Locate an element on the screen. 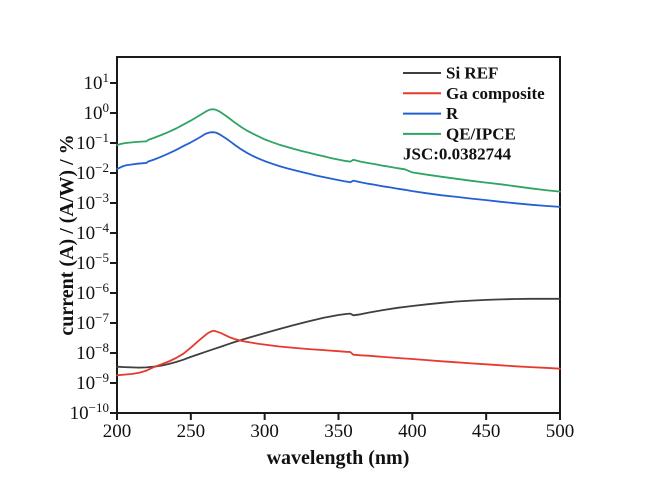  y-tick-exponent: −9 is located at coordinates (102, 377).